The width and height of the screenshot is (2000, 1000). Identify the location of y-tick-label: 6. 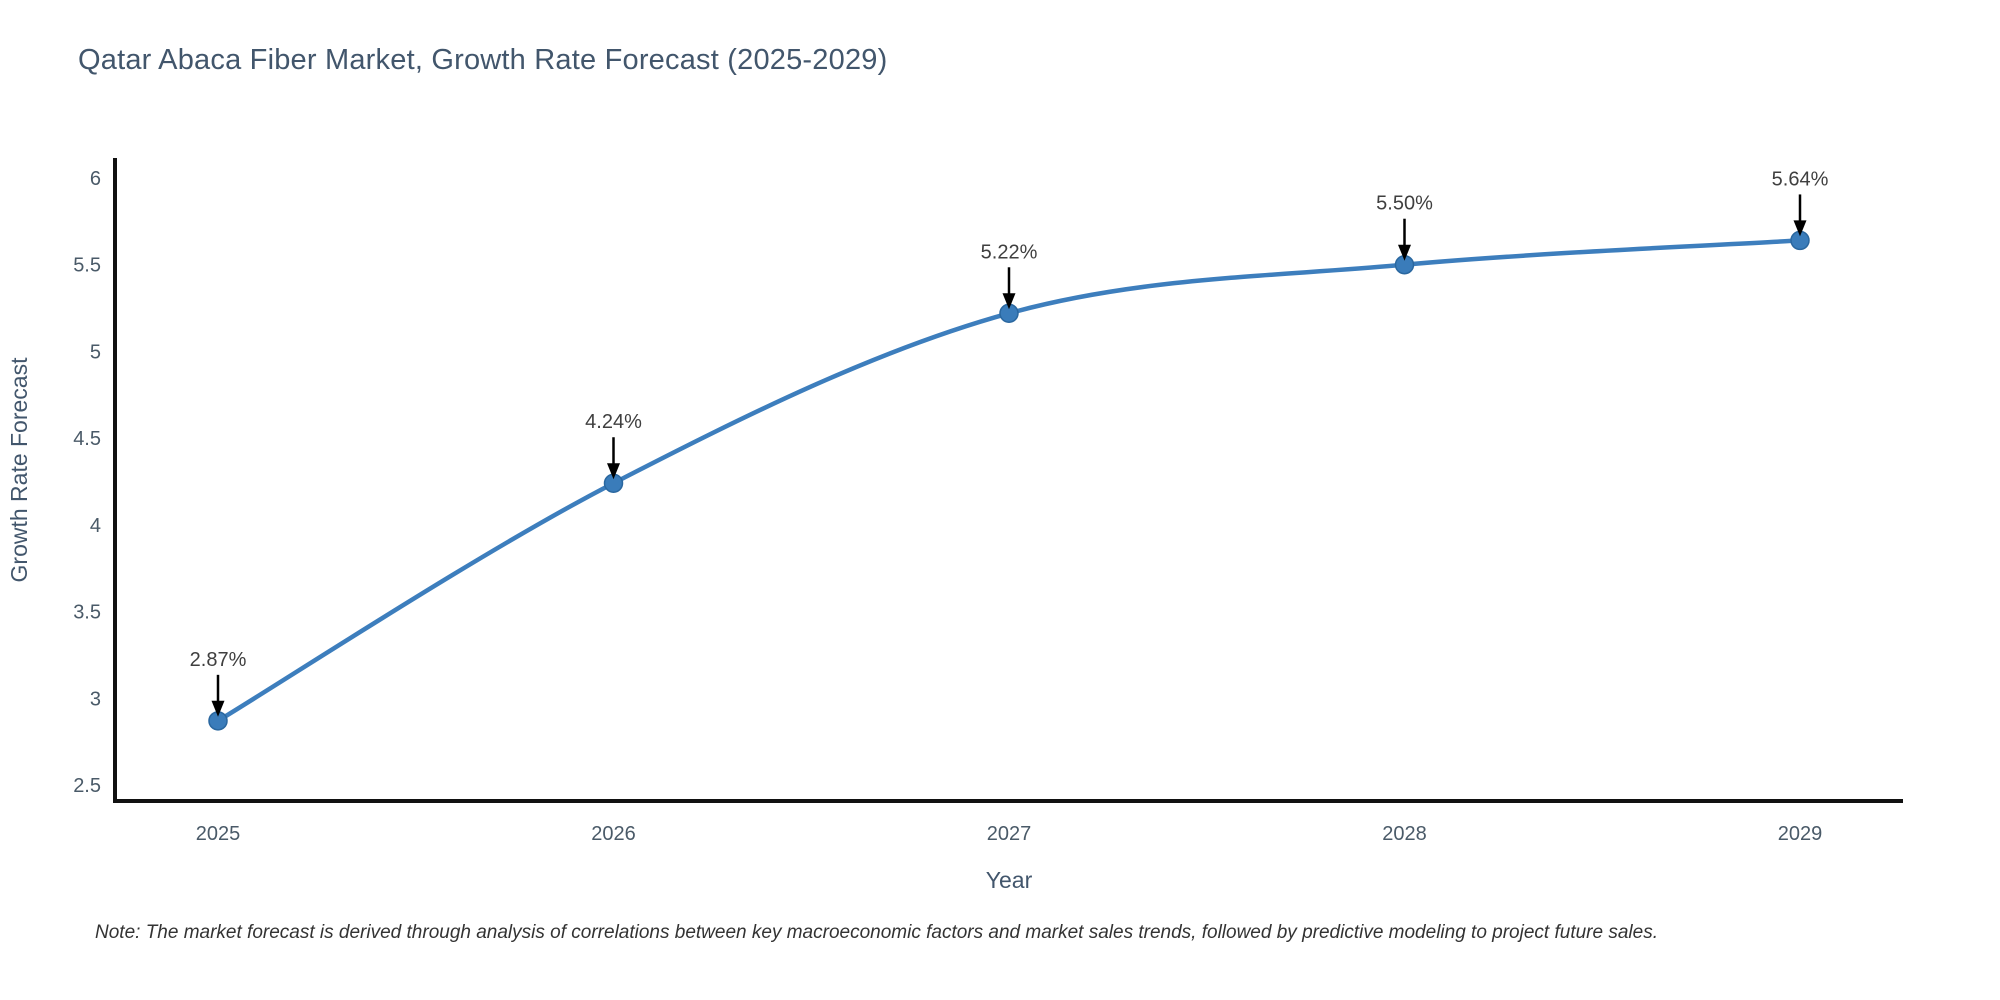
(95, 179).